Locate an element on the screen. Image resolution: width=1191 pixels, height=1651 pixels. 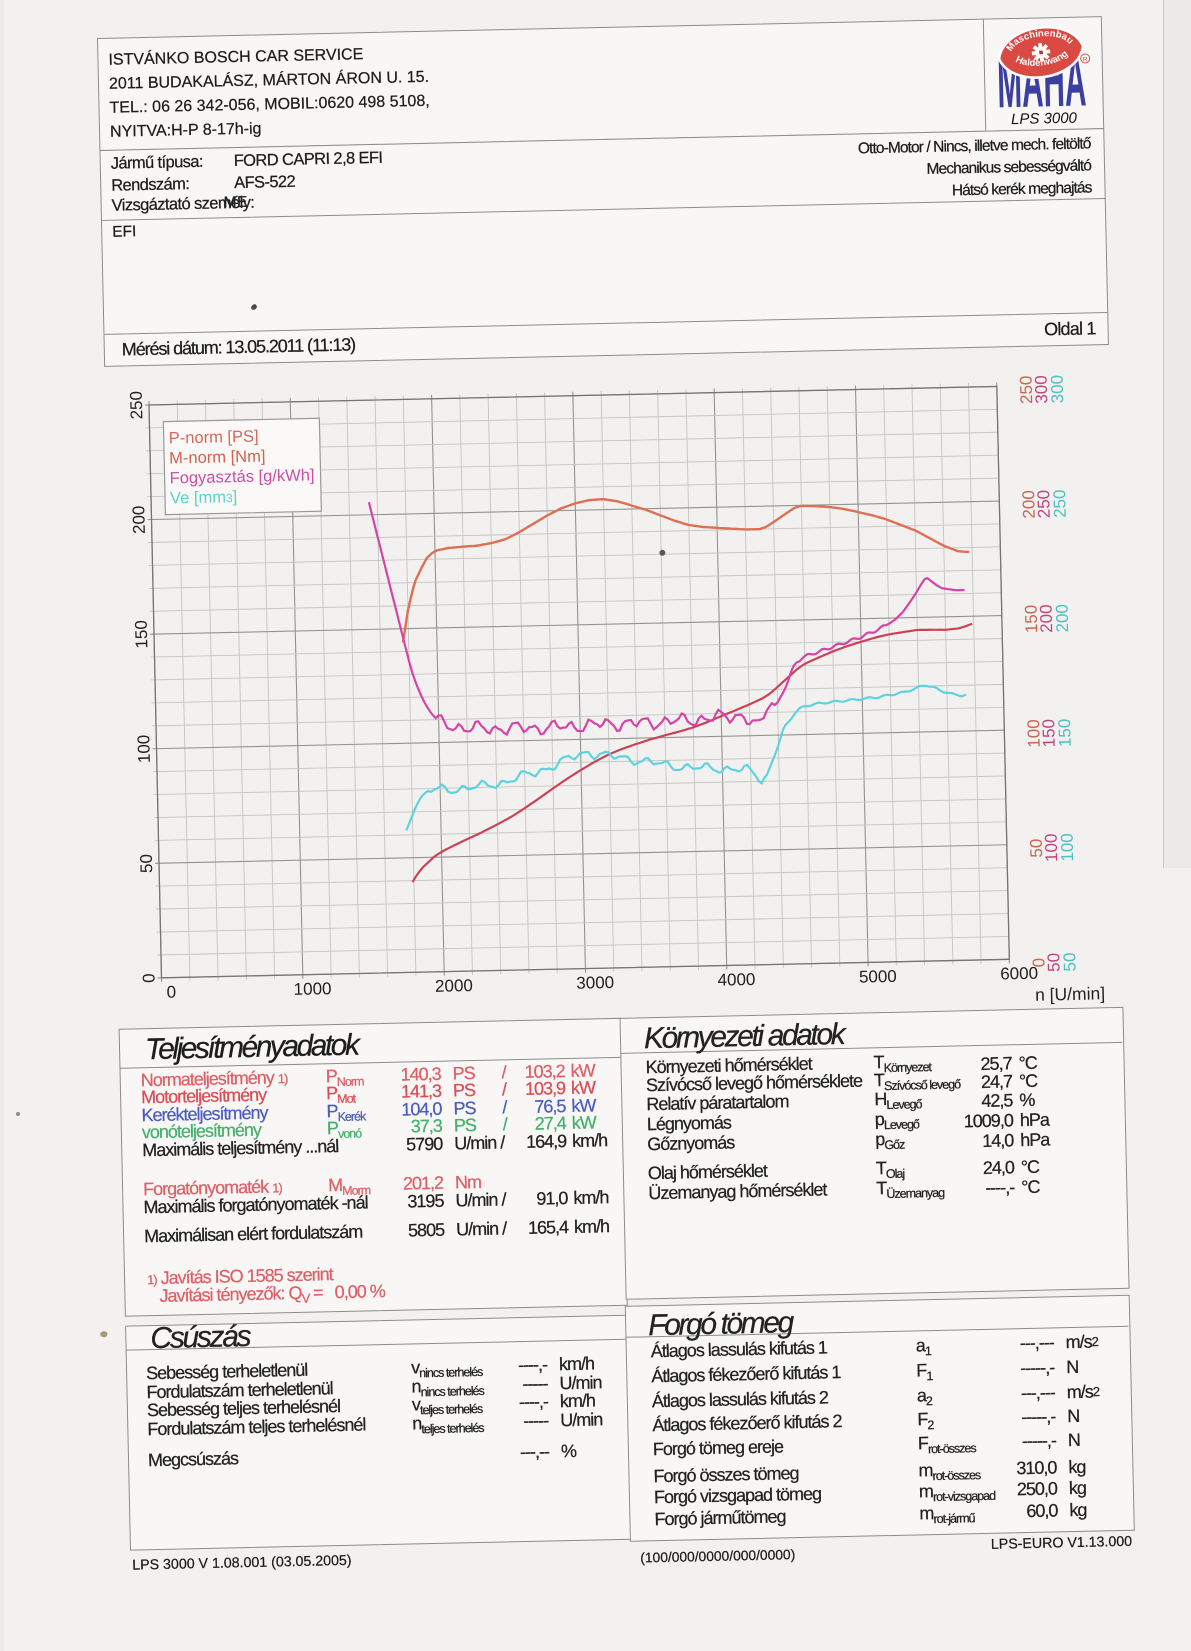
svg-text: Fogyasztás [g/kWh] is located at coordinates (241, 476).